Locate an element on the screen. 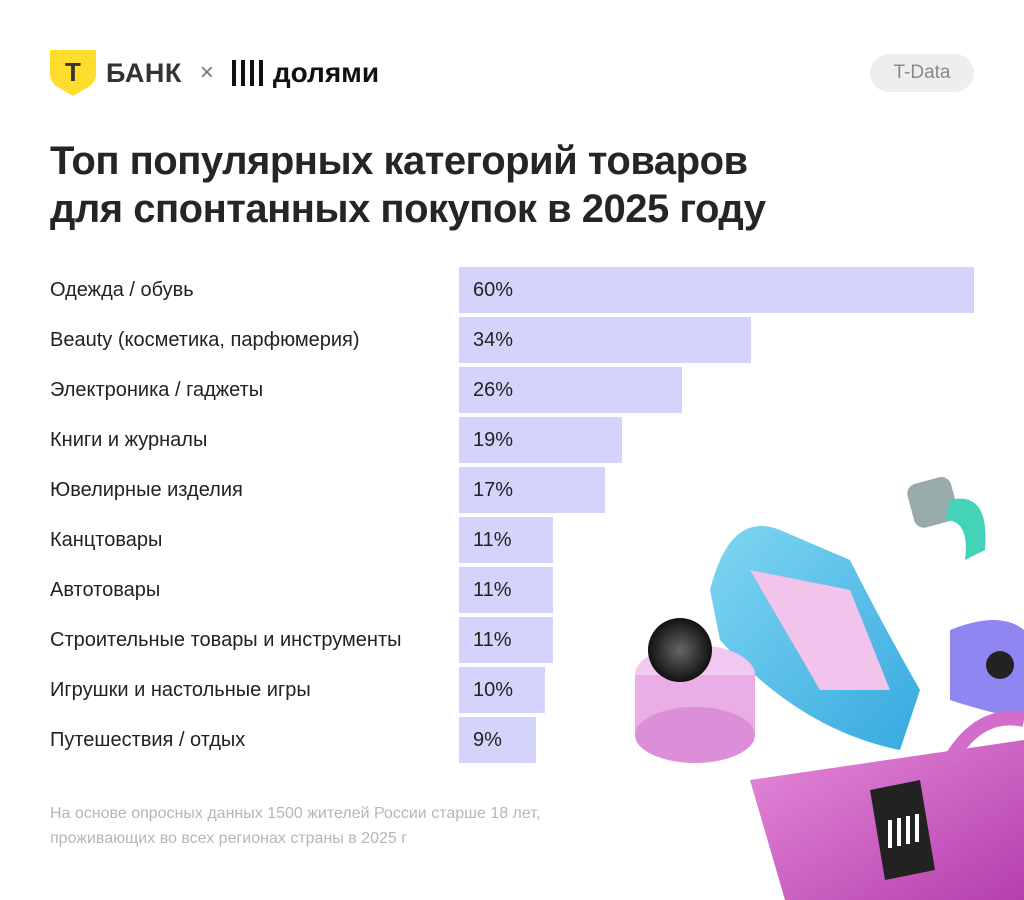  tbank-shield-logo: T is located at coordinates (73, 73).